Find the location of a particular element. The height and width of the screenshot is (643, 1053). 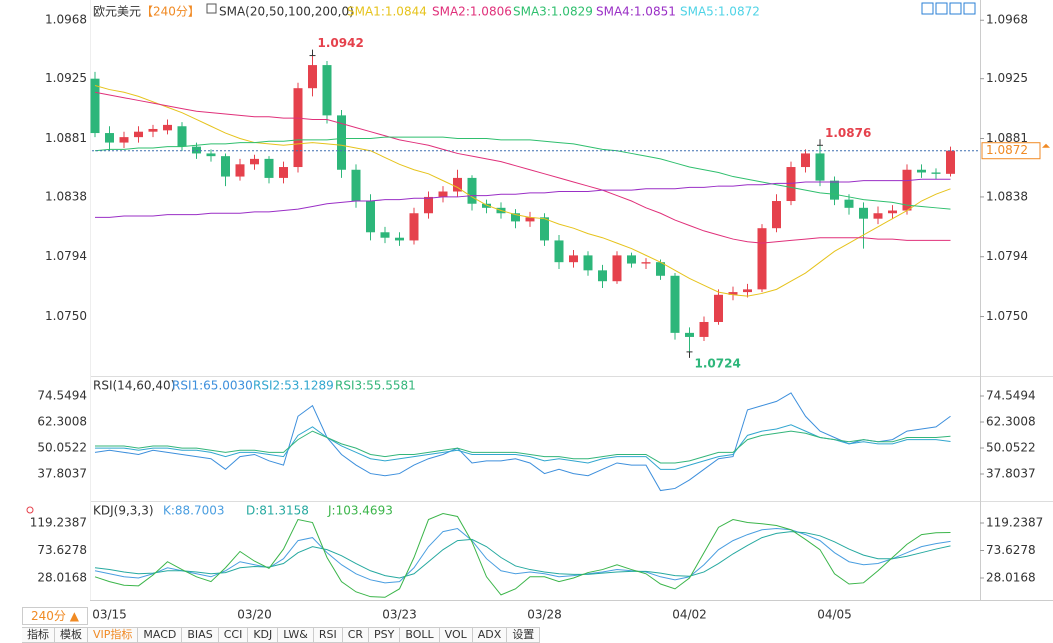

toolbar-button: VIP指标 is located at coordinates (113, 635).